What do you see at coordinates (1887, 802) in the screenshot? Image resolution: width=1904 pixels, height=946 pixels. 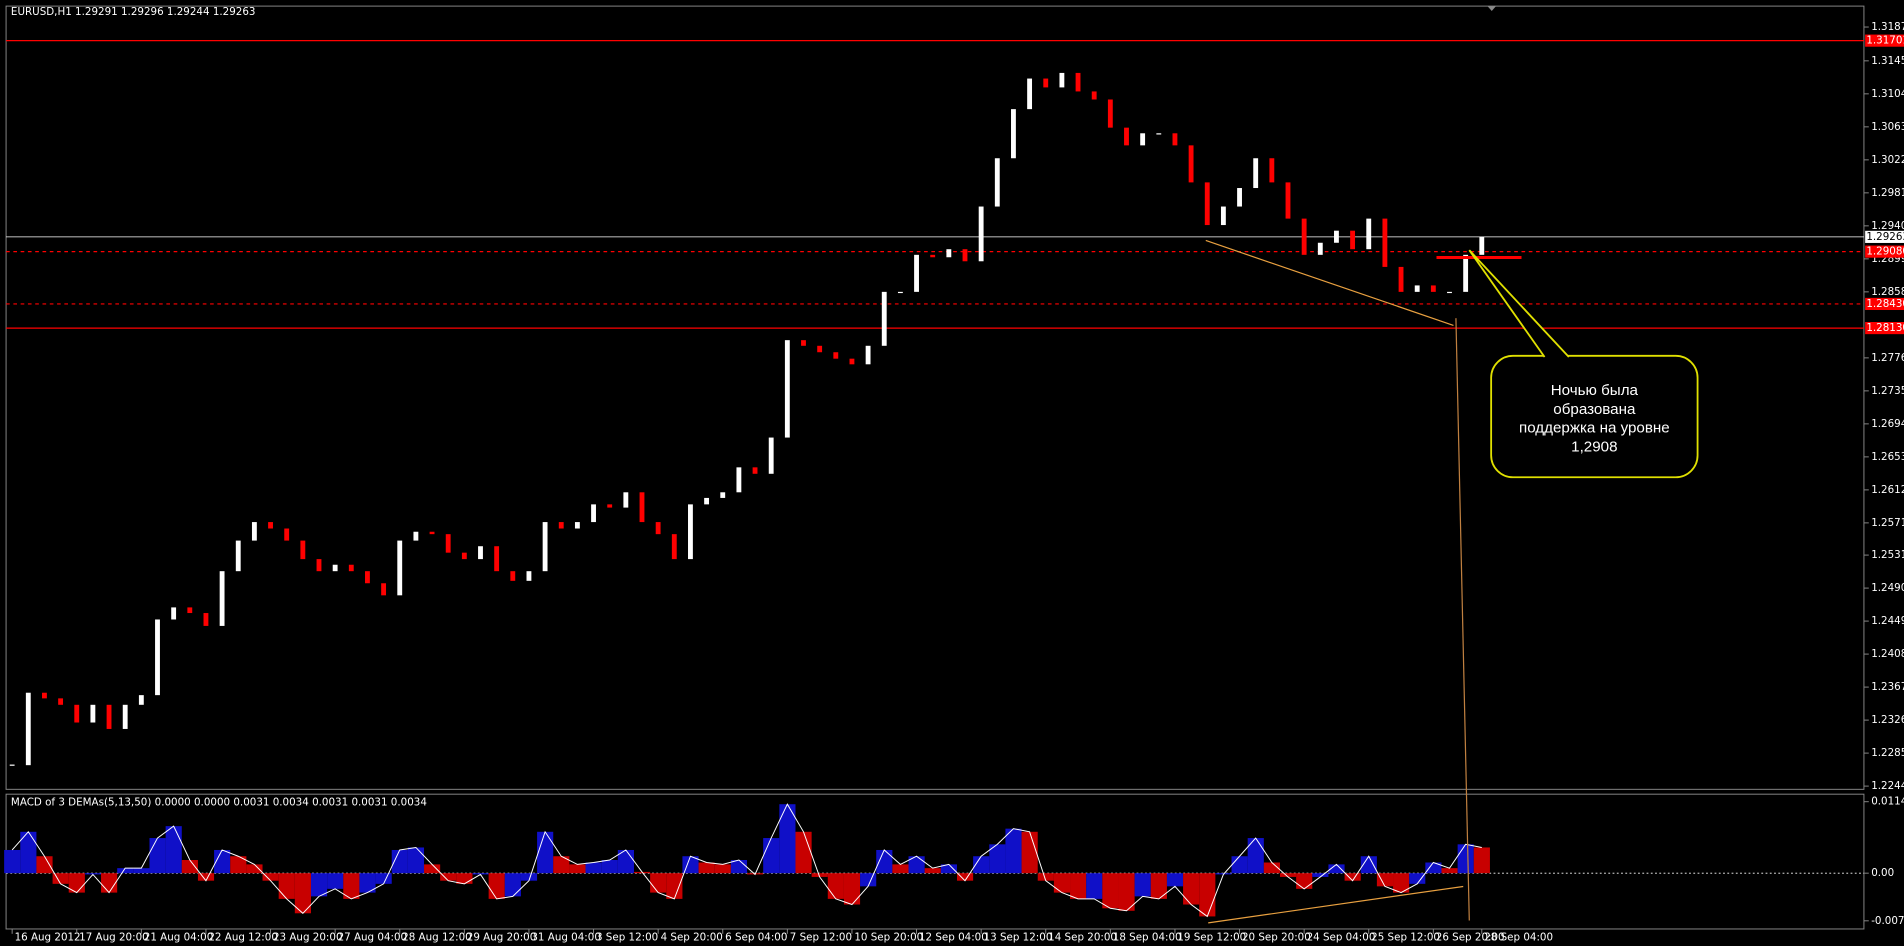 I see `y-tick-label: 0.0114` at bounding box center [1887, 802].